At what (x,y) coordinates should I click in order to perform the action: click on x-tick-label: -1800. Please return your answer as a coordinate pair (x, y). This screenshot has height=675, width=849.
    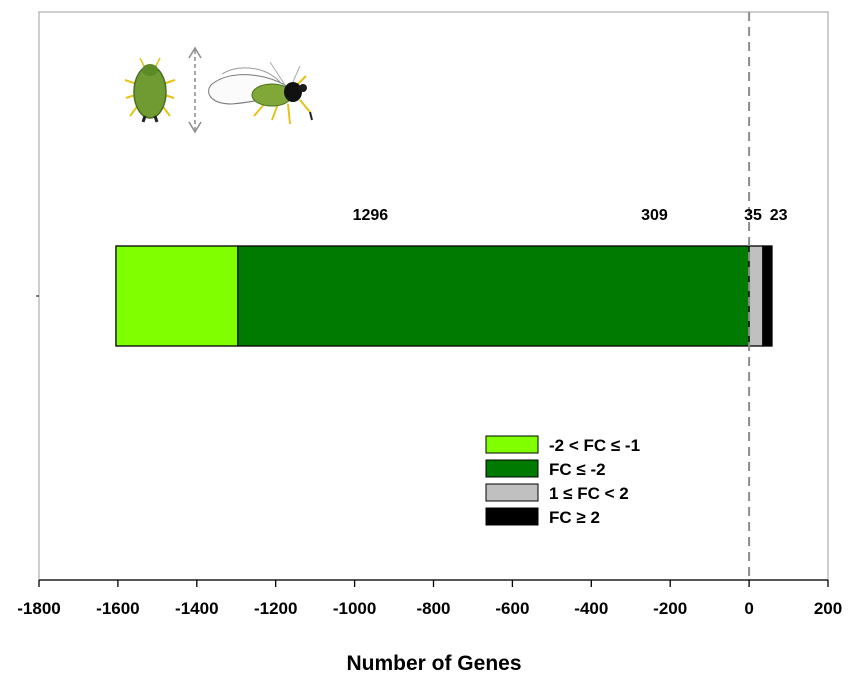
    Looking at the image, I should click on (38, 608).